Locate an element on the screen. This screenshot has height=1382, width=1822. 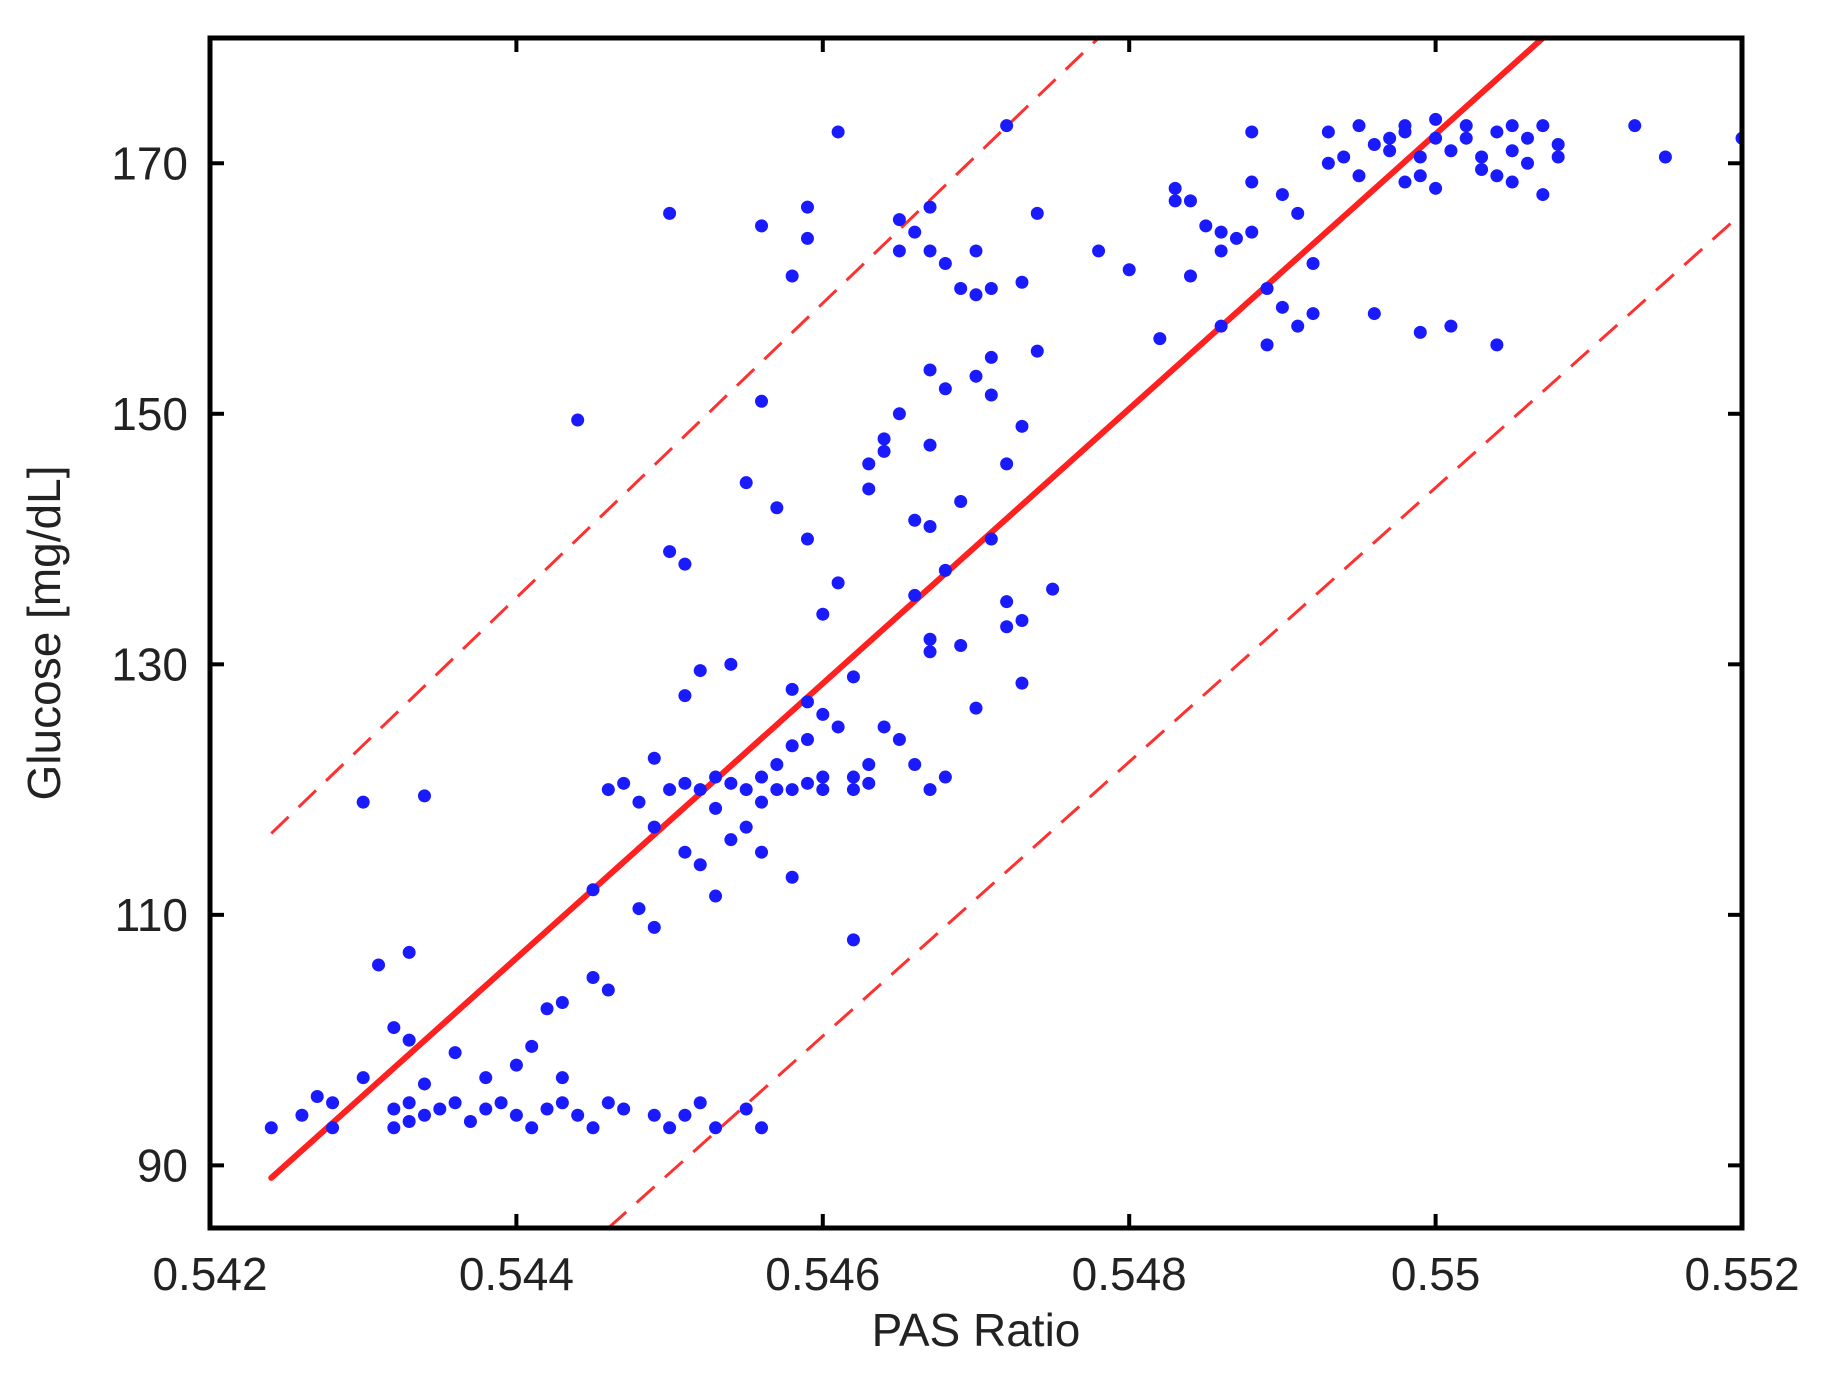
y-tick-label: 150 is located at coordinates (149, 414).